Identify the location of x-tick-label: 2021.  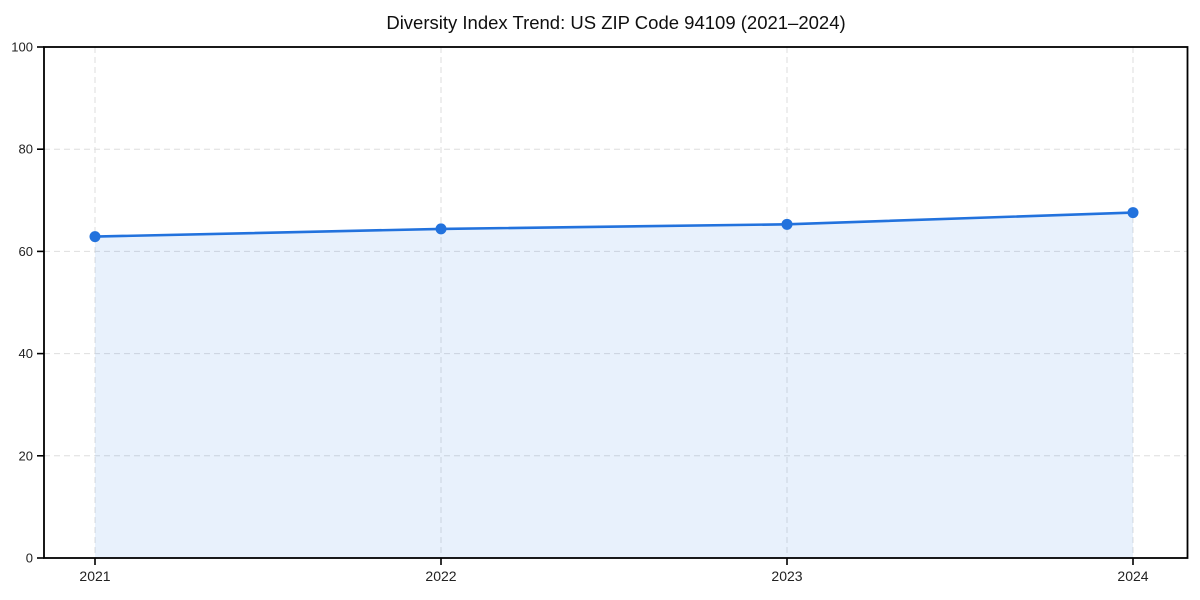
(94, 576).